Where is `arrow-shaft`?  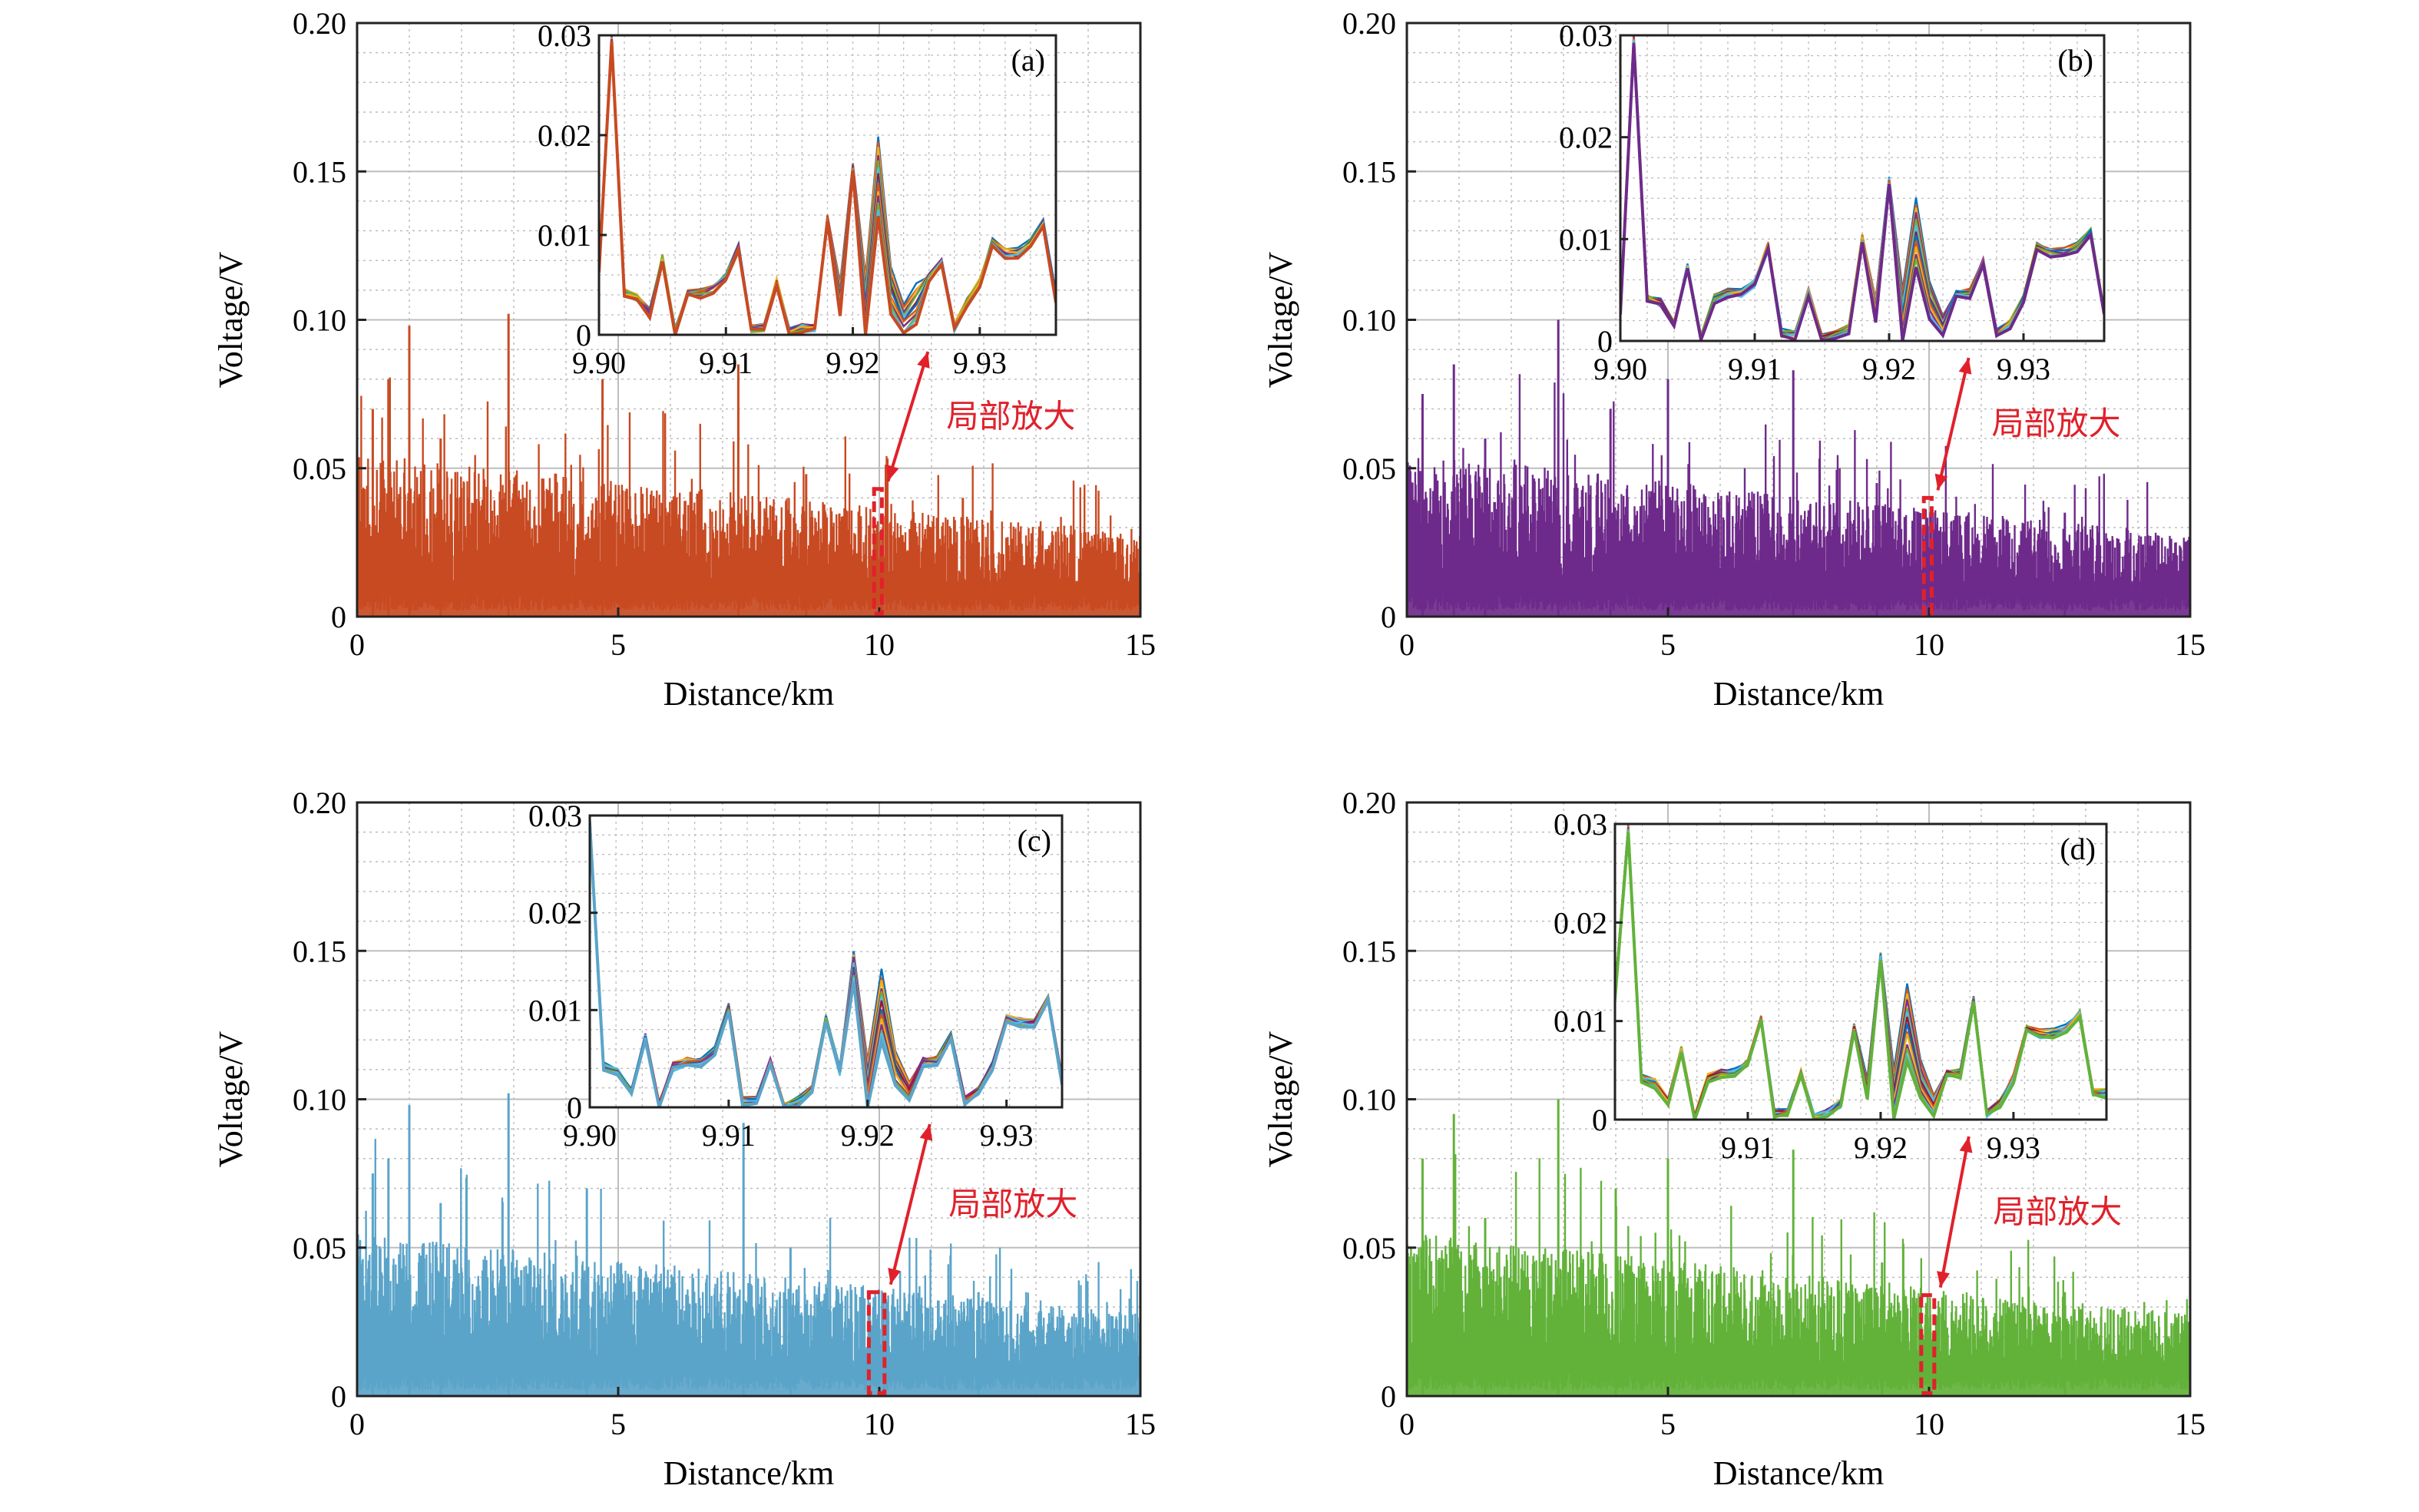 arrow-shaft is located at coordinates (910, 1204).